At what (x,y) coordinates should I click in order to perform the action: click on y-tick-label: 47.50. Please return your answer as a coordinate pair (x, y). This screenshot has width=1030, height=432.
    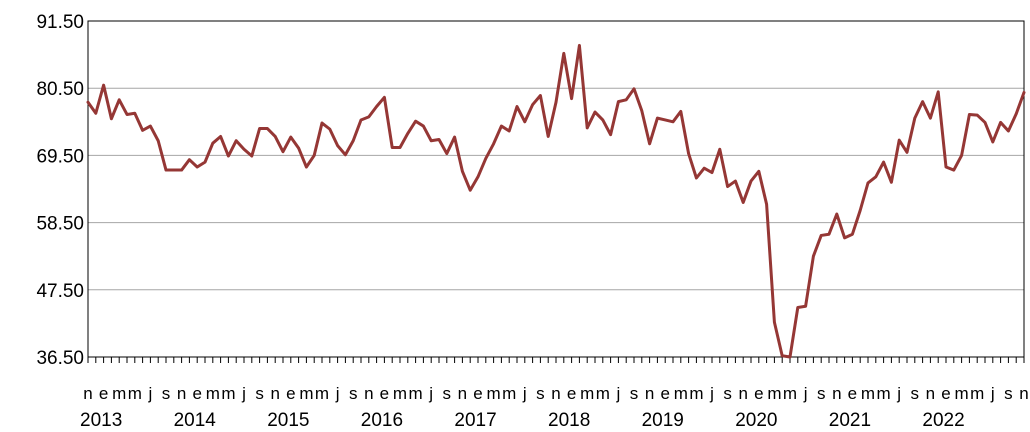
    Looking at the image, I should click on (60, 291).